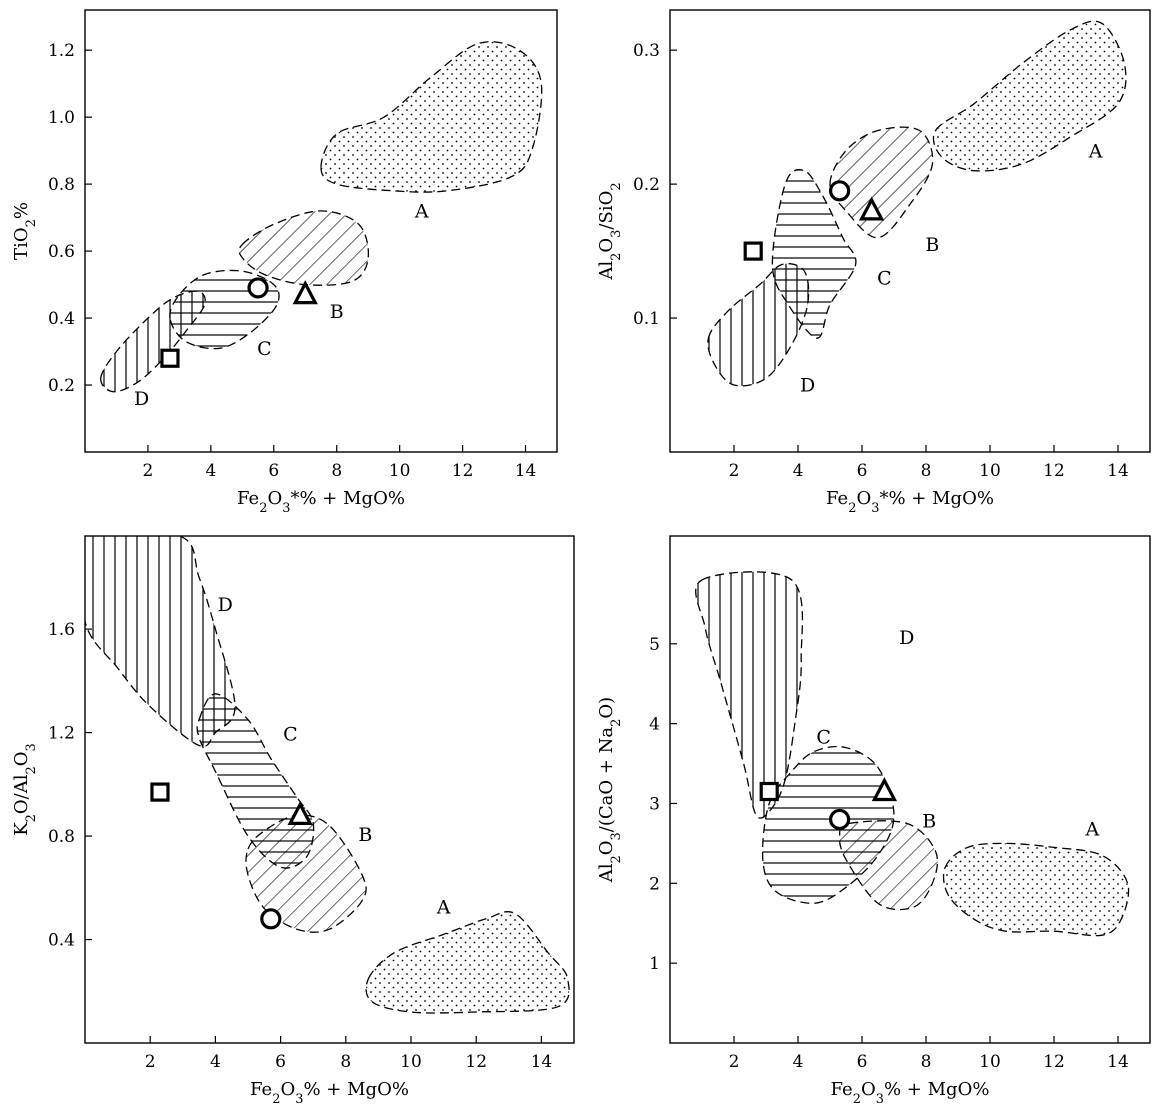 The width and height of the screenshot is (1155, 1108). I want to click on y-tick-label: 4, so click(654, 725).